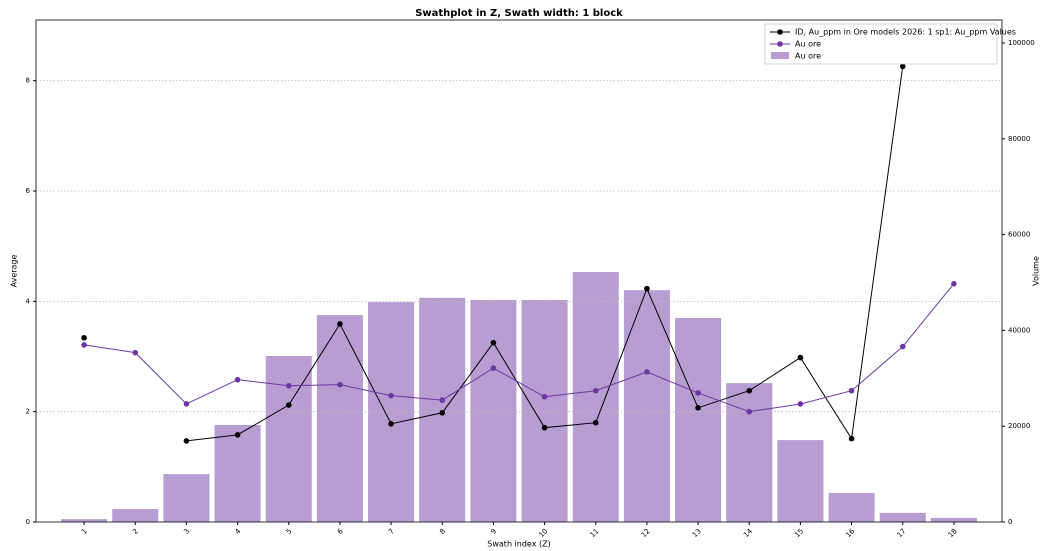 The image size is (1042, 551). I want to click on y-tick-label: 4, so click(28, 301).